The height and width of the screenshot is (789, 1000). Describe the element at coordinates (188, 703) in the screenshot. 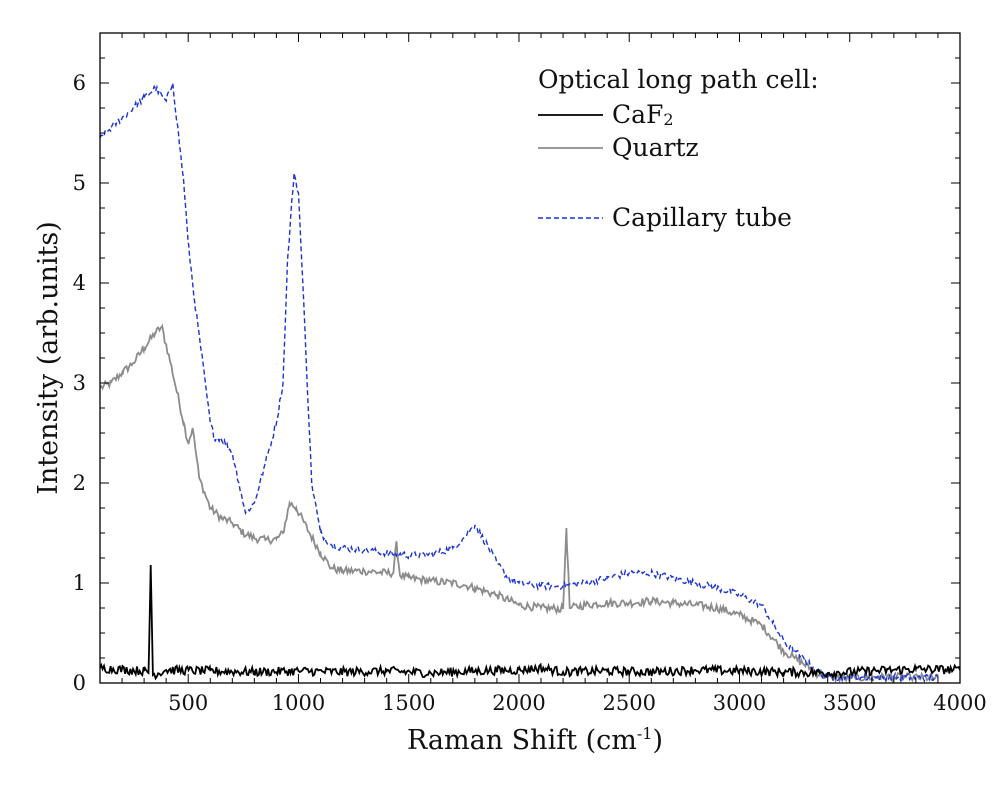

I see `x-tick-label: 500` at that location.